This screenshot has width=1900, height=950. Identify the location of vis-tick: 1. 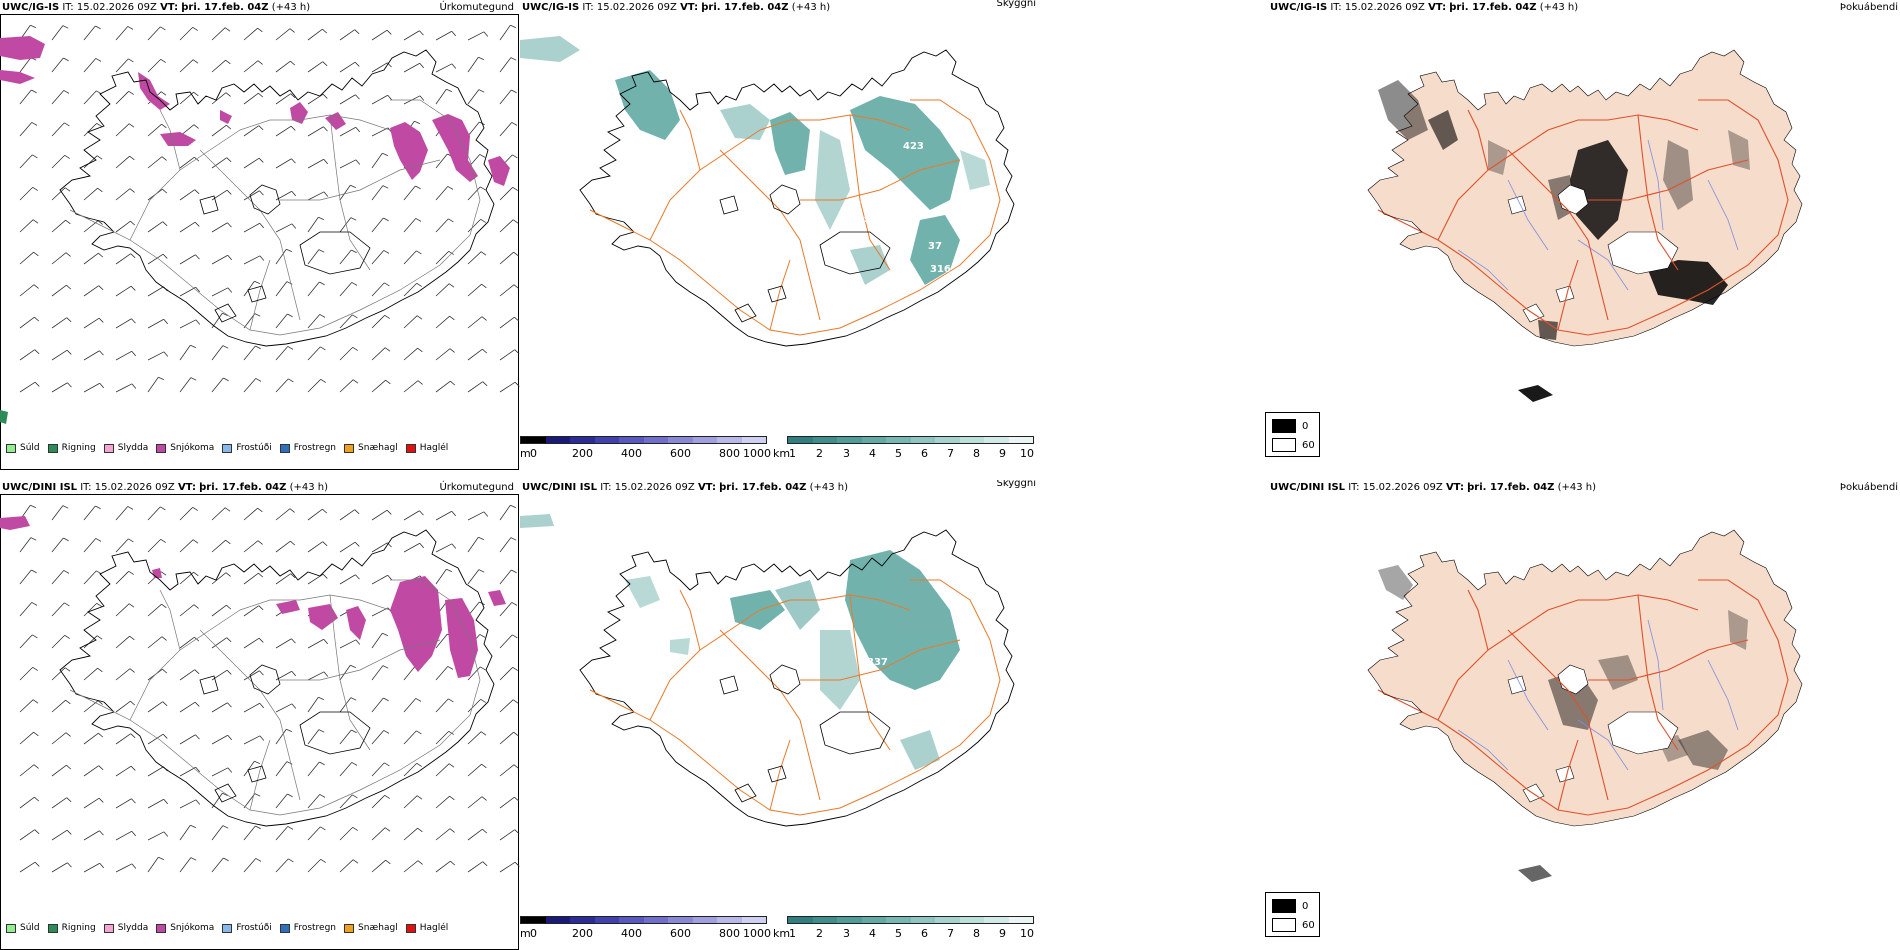
(792, 933).